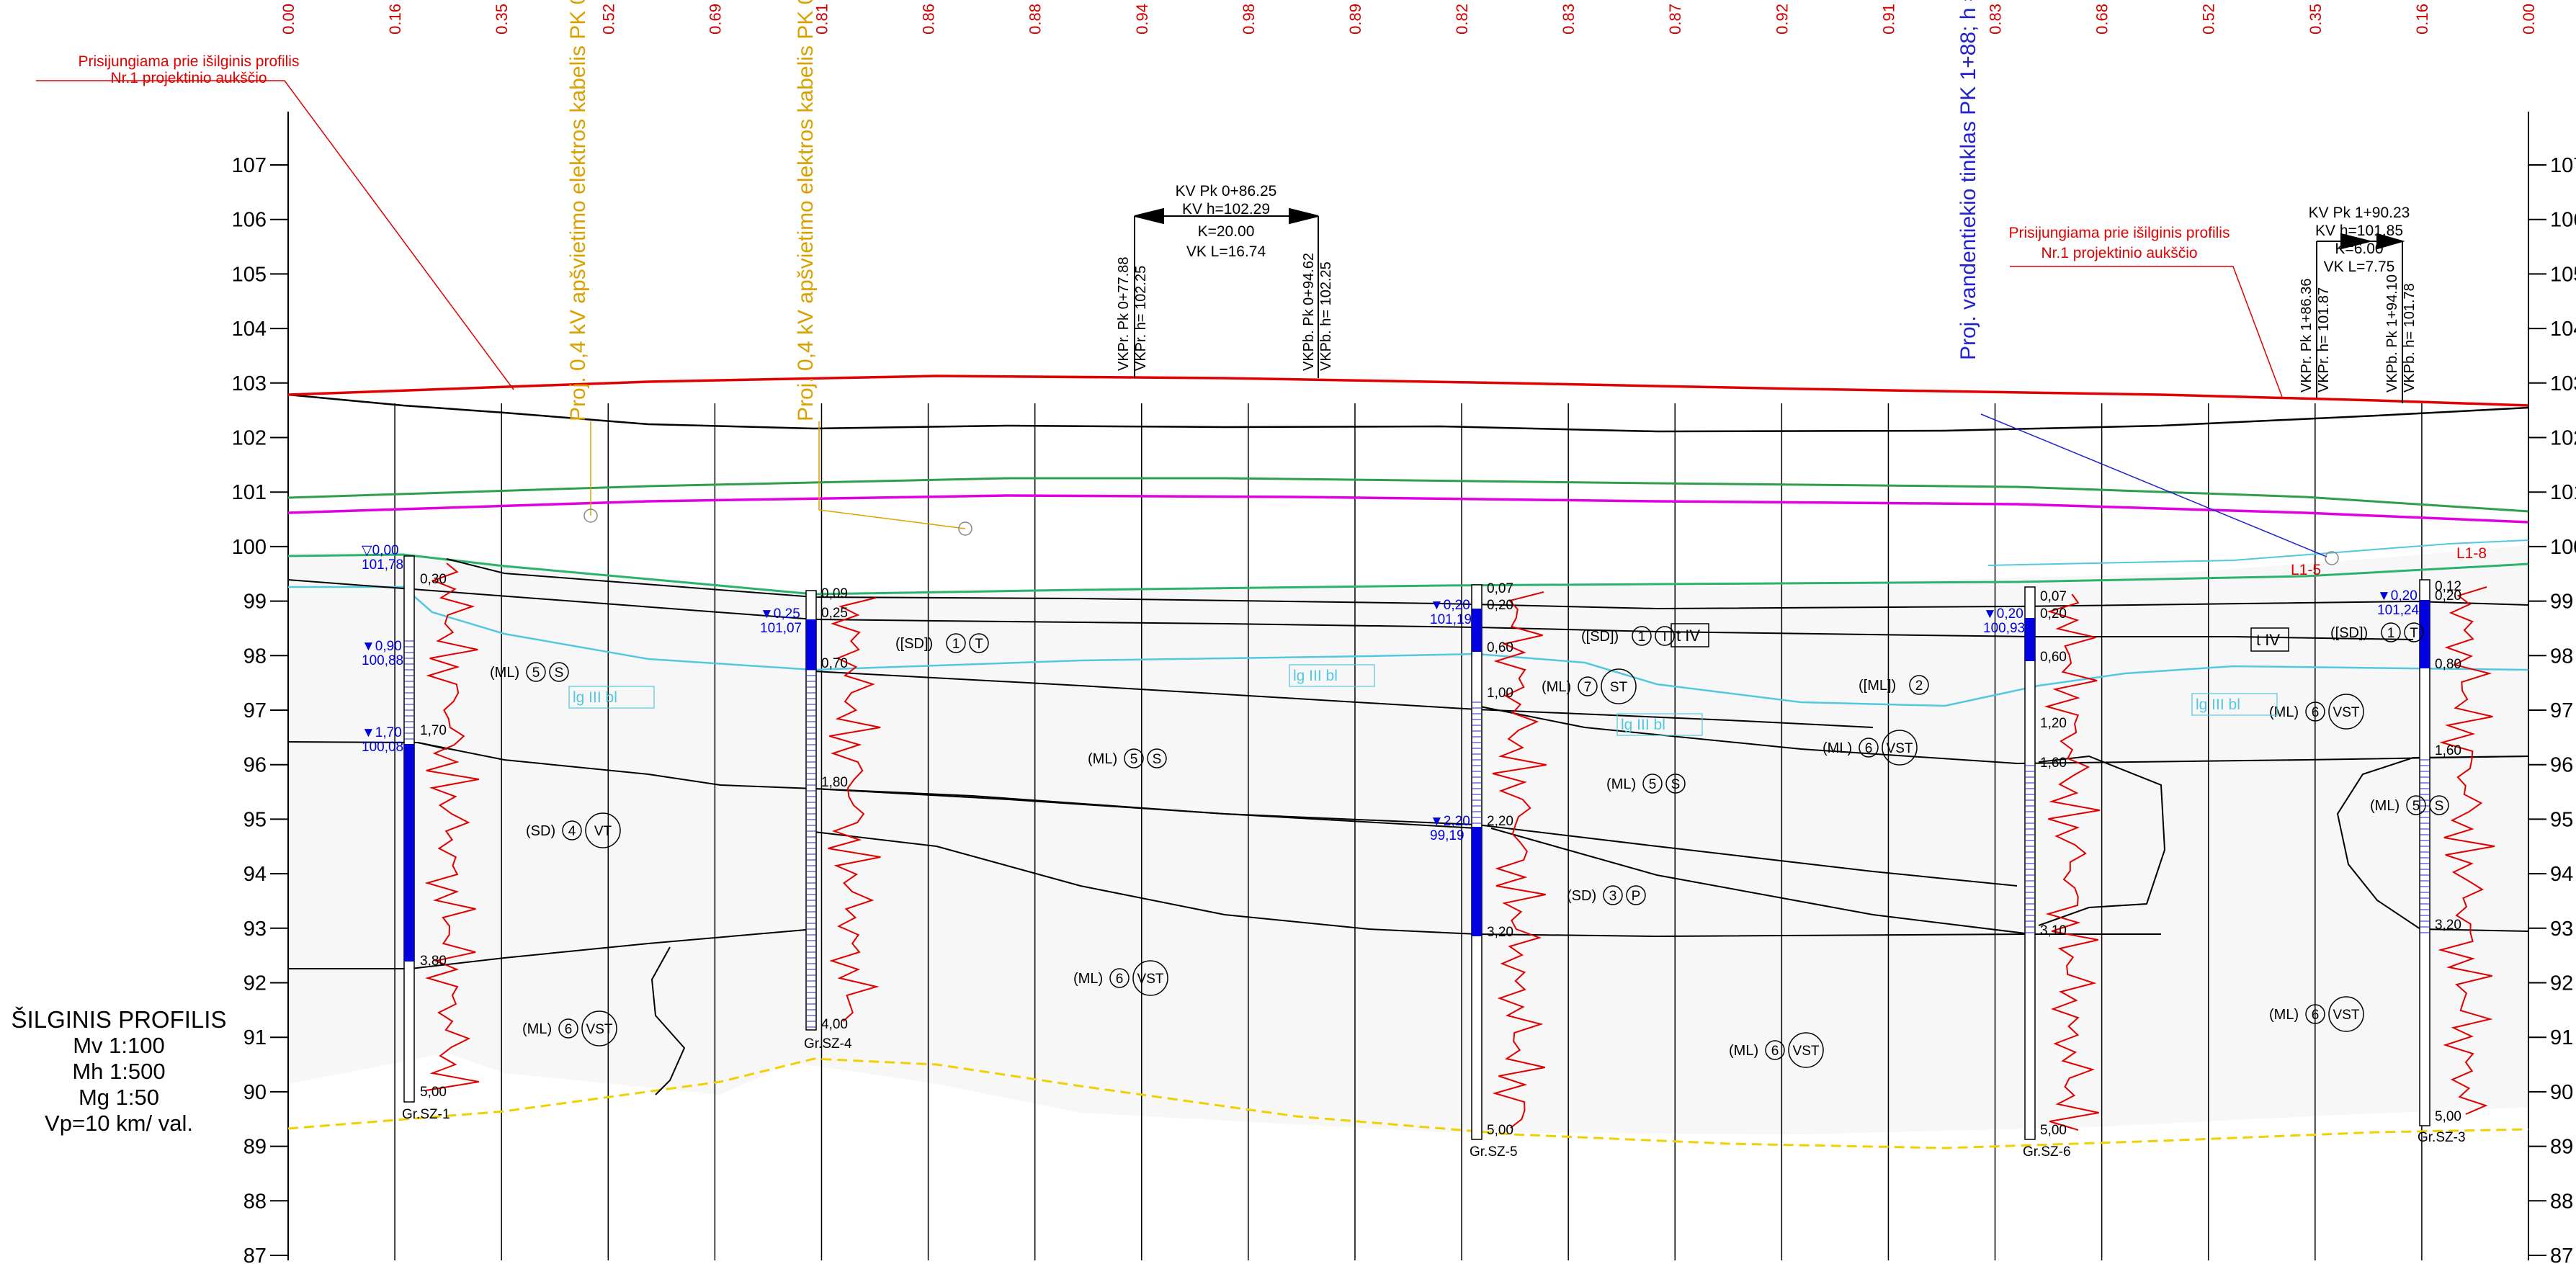 Image resolution: width=2576 pixels, height=1264 pixels. Describe the element at coordinates (2563, 220) in the screenshot. I see `y-tick-label-right: 106` at that location.